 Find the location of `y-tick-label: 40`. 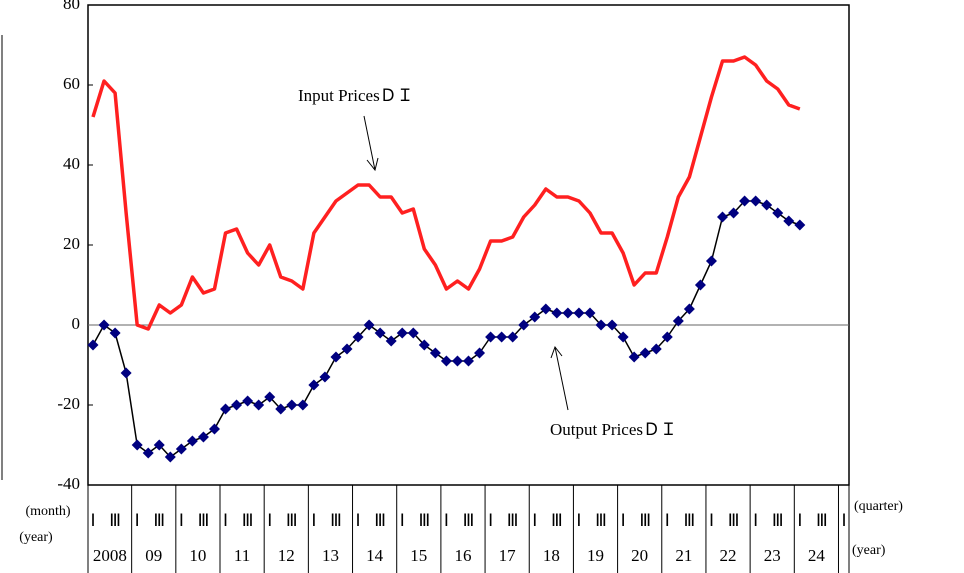

y-tick-label: 40 is located at coordinates (71, 163).